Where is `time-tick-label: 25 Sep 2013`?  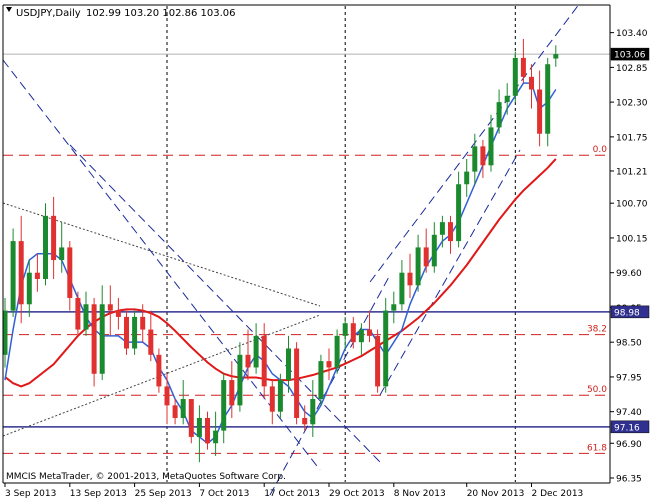
time-tick-label: 25 Sep 2013 is located at coordinates (163, 494).